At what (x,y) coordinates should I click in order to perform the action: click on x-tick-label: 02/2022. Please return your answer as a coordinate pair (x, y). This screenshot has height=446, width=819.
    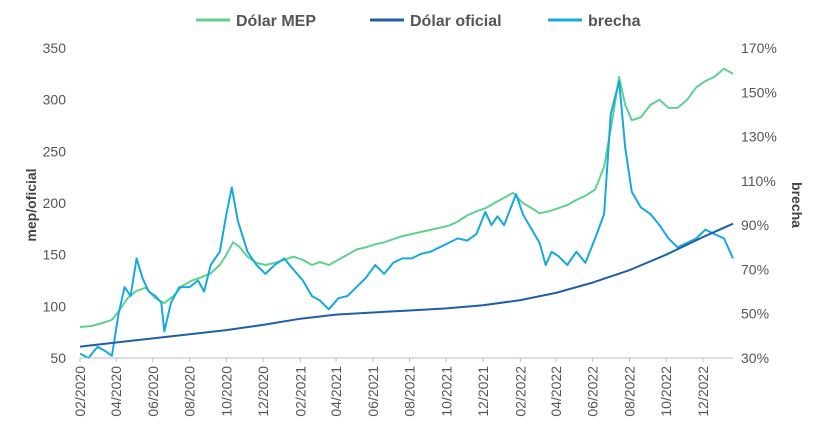
    Looking at the image, I should click on (520, 391).